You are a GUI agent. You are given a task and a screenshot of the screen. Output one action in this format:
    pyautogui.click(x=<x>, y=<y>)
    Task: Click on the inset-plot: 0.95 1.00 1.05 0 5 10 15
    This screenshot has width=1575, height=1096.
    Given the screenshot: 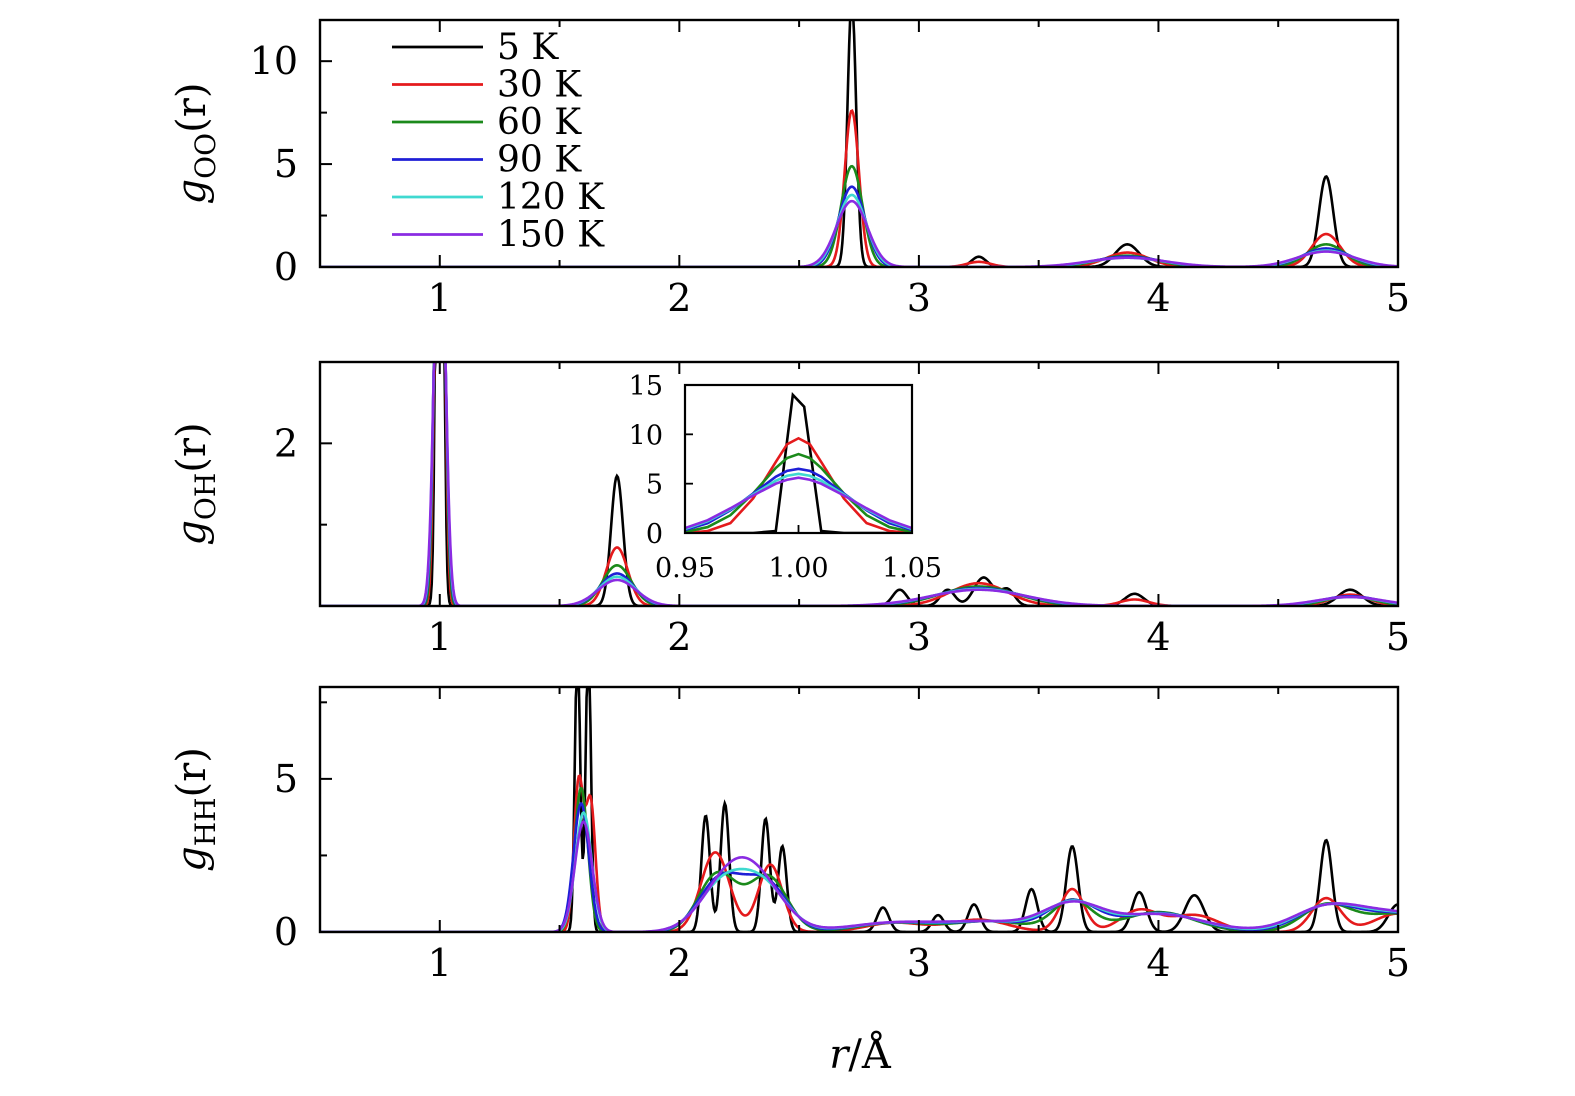 What is the action you would take?
    pyautogui.click(x=785, y=477)
    